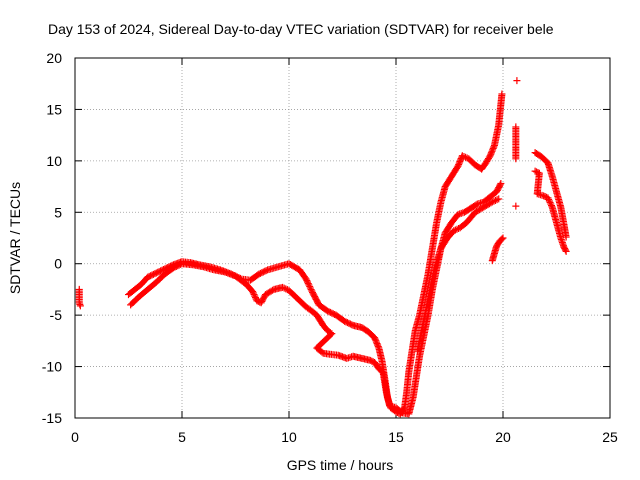 The width and height of the screenshot is (640, 480). I want to click on y-tick-label: 15, so click(54, 109).